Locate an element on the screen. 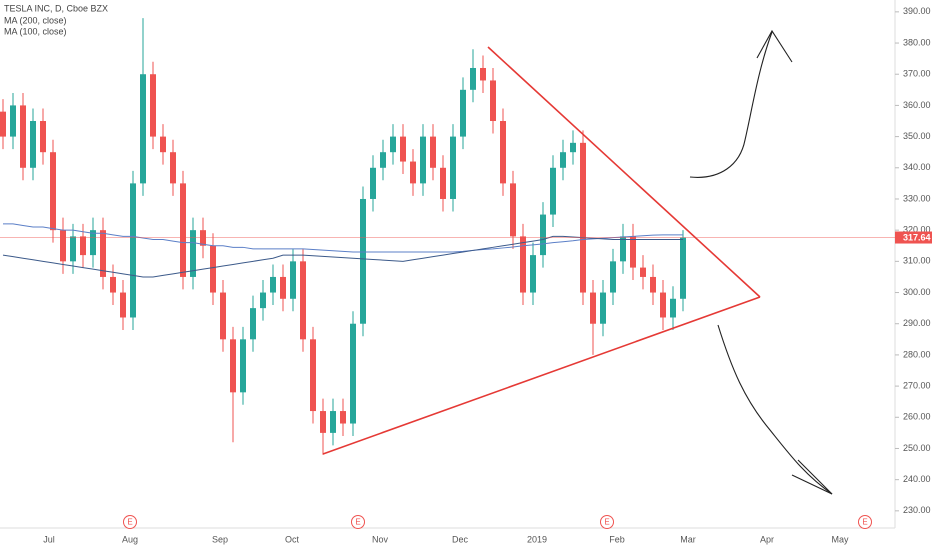 This screenshot has width=932, height=550. x-tick-label: Dec is located at coordinates (460, 539).